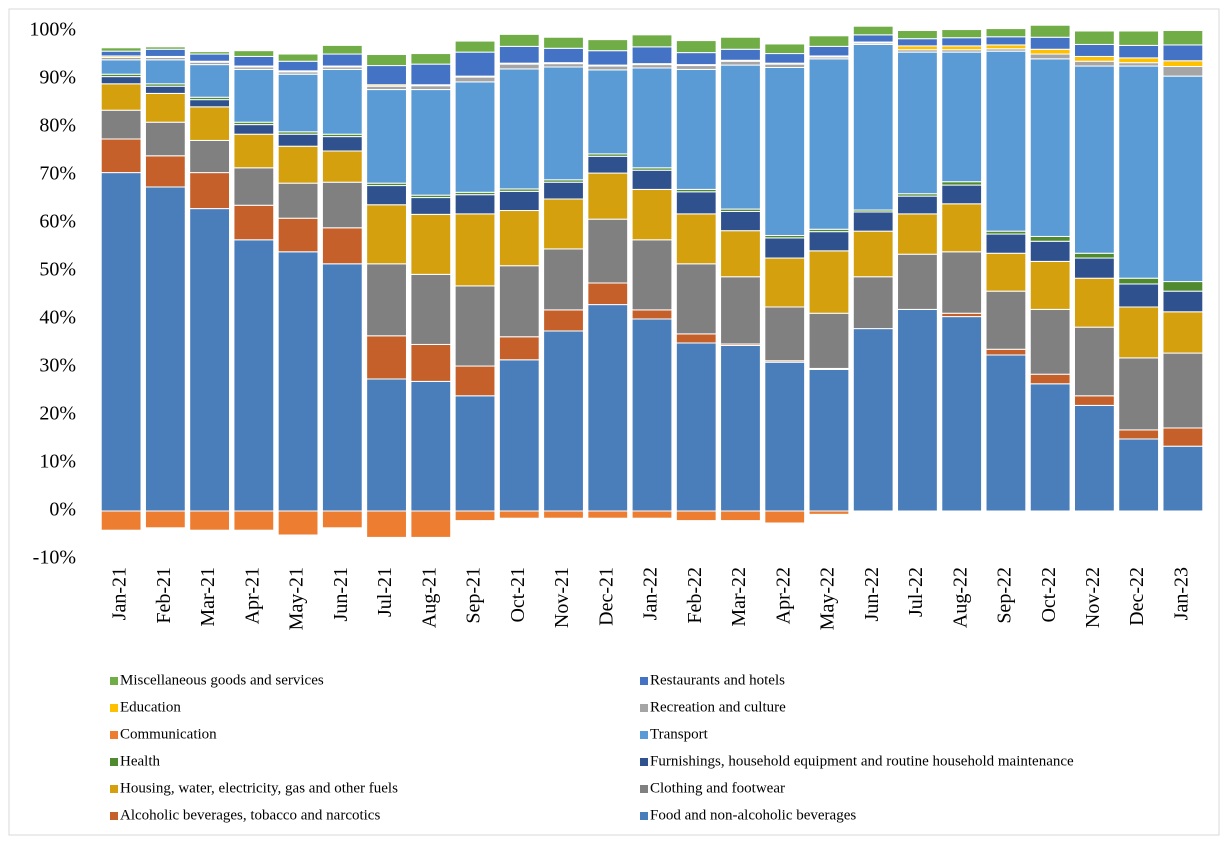 This screenshot has width=1228, height=843. What do you see at coordinates (717, 788) in the screenshot?
I see `legend-label: Clothing and footwear` at bounding box center [717, 788].